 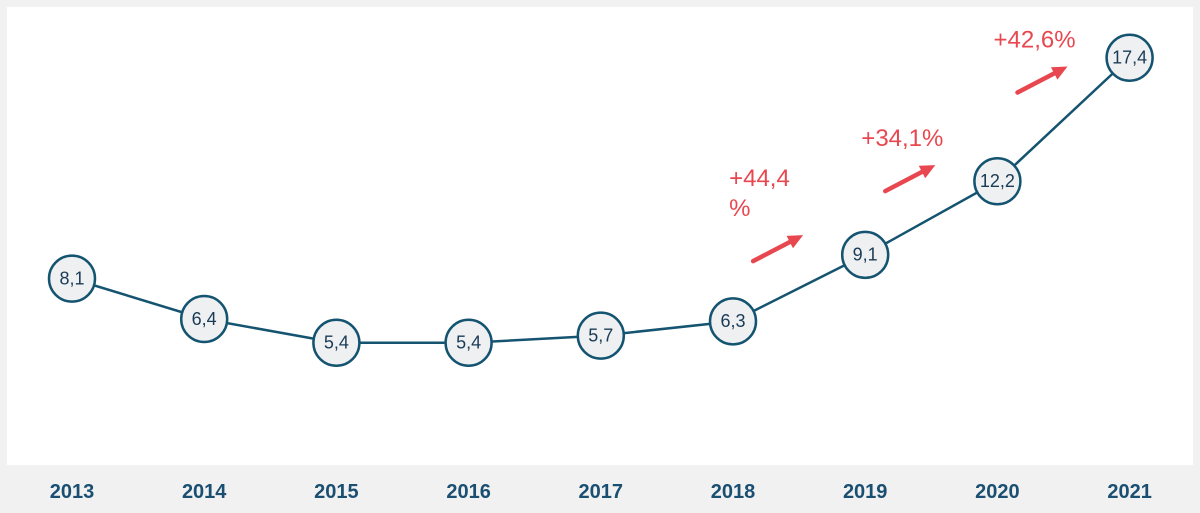 I want to click on x-tick-2017: 2017, so click(x=601, y=492).